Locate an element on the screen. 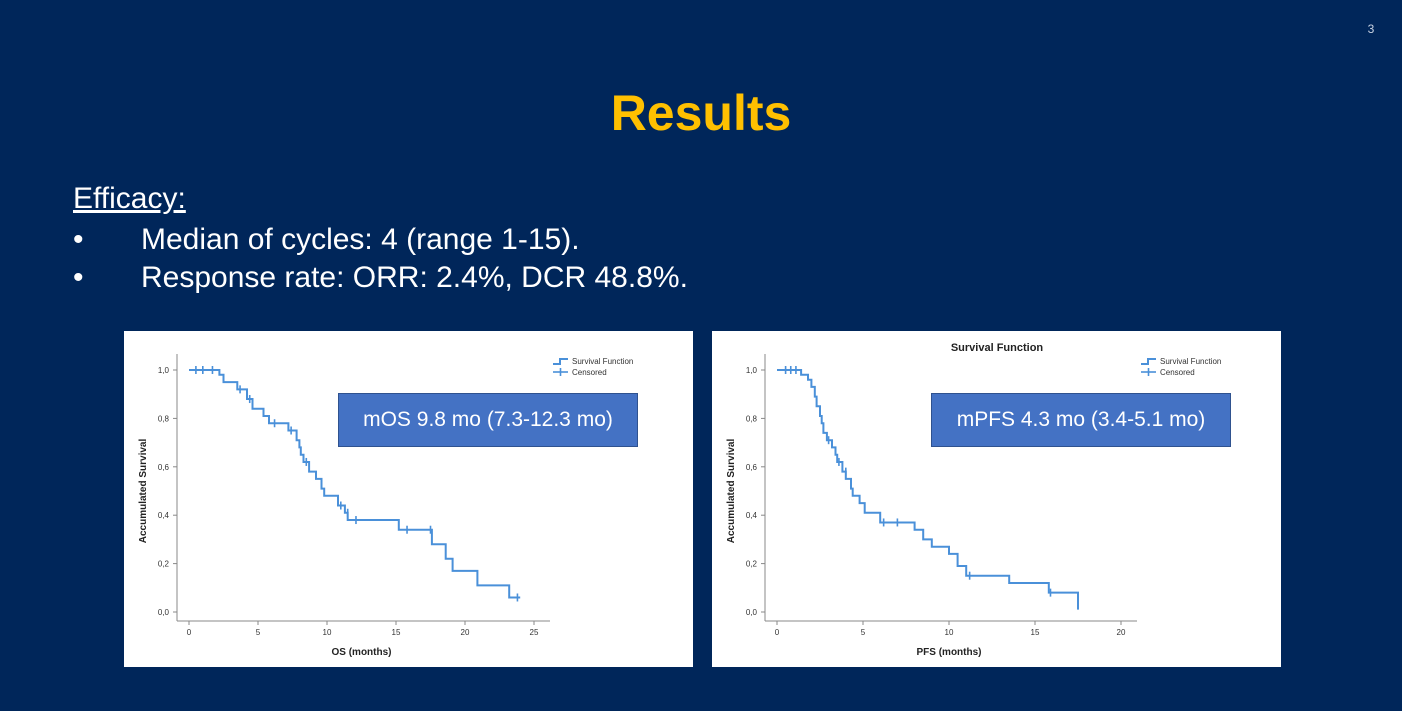 Image resolution: width=1402 pixels, height=711 pixels. x-axis-label: OS (months) is located at coordinates (362, 652).